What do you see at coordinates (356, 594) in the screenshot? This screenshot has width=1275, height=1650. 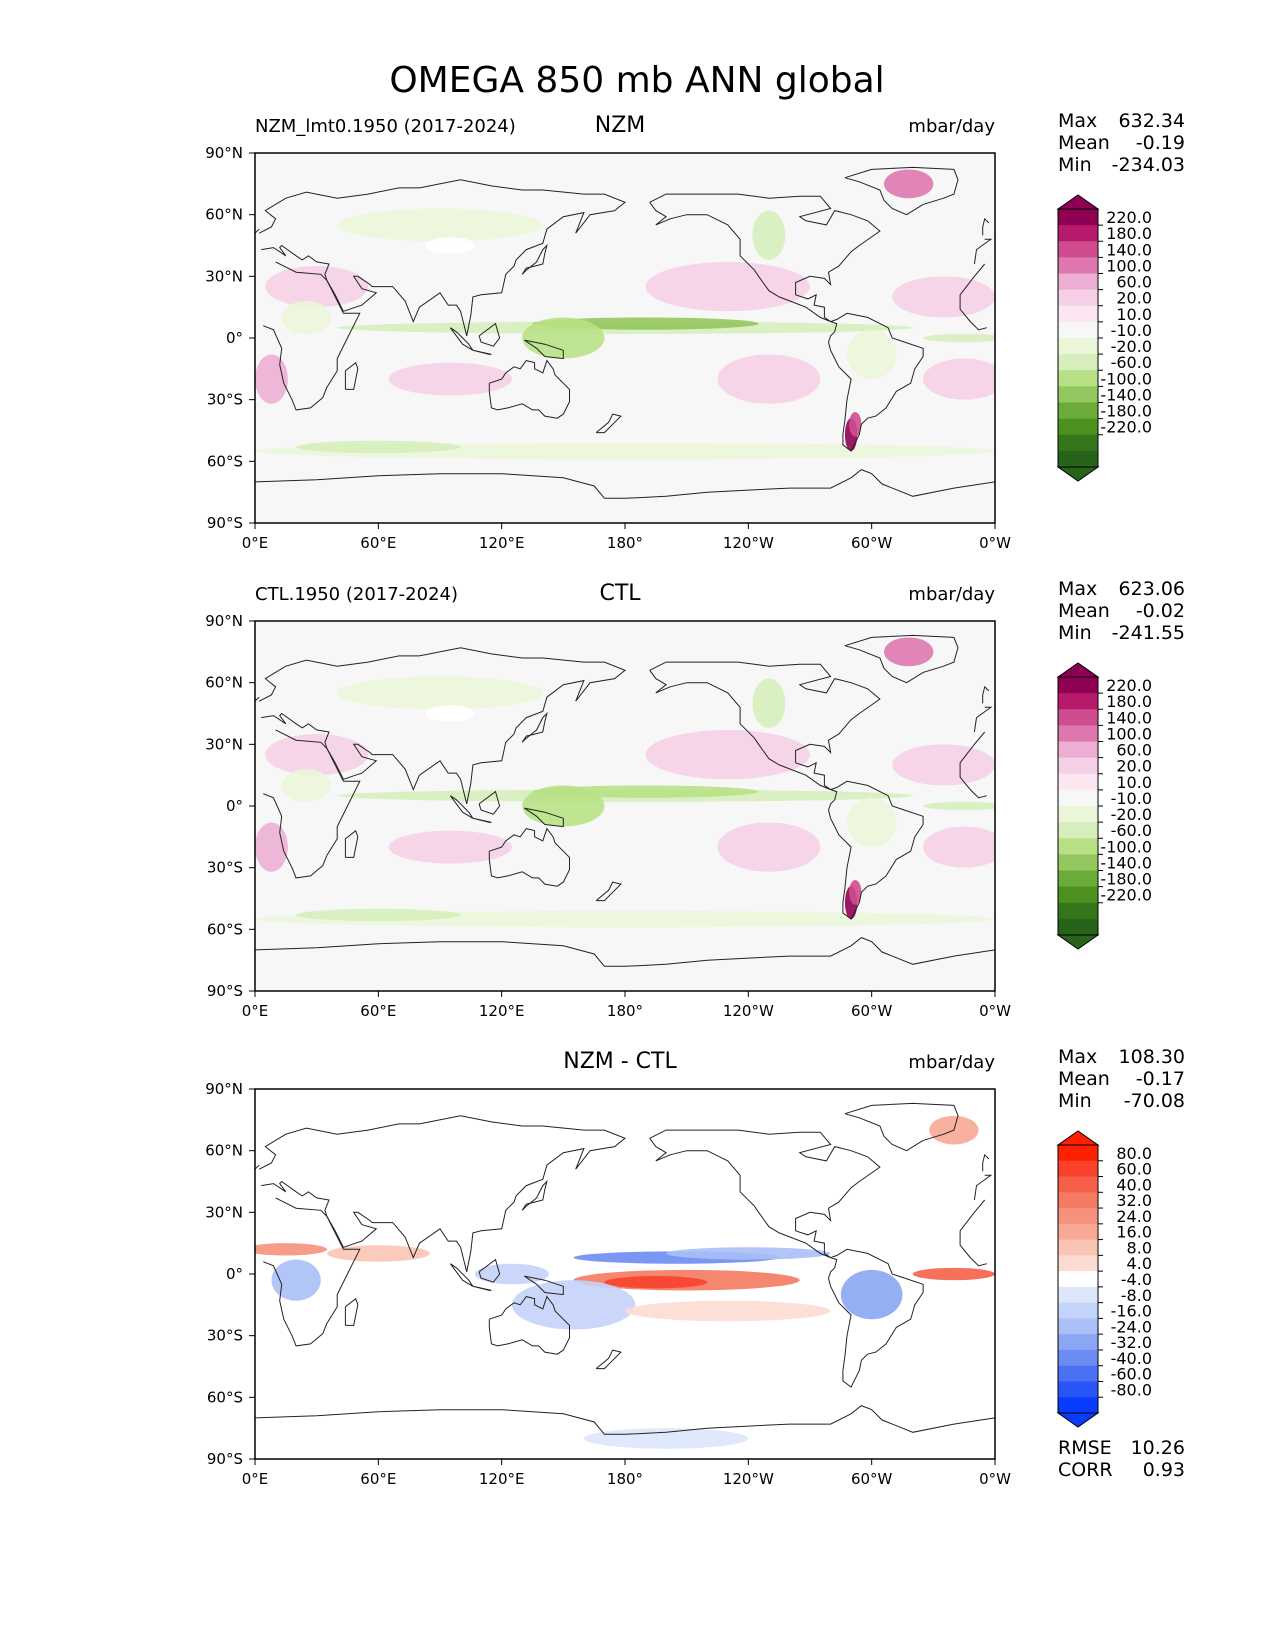 I see `panel-left-label: CTL.1950 (2017-2024)` at bounding box center [356, 594].